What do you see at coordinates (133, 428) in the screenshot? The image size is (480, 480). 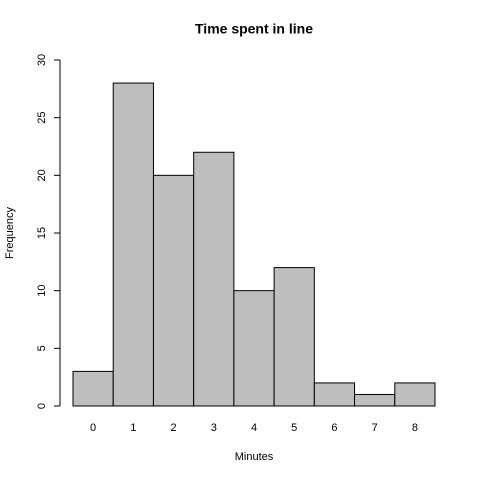 I see `x-tick-label: 1` at bounding box center [133, 428].